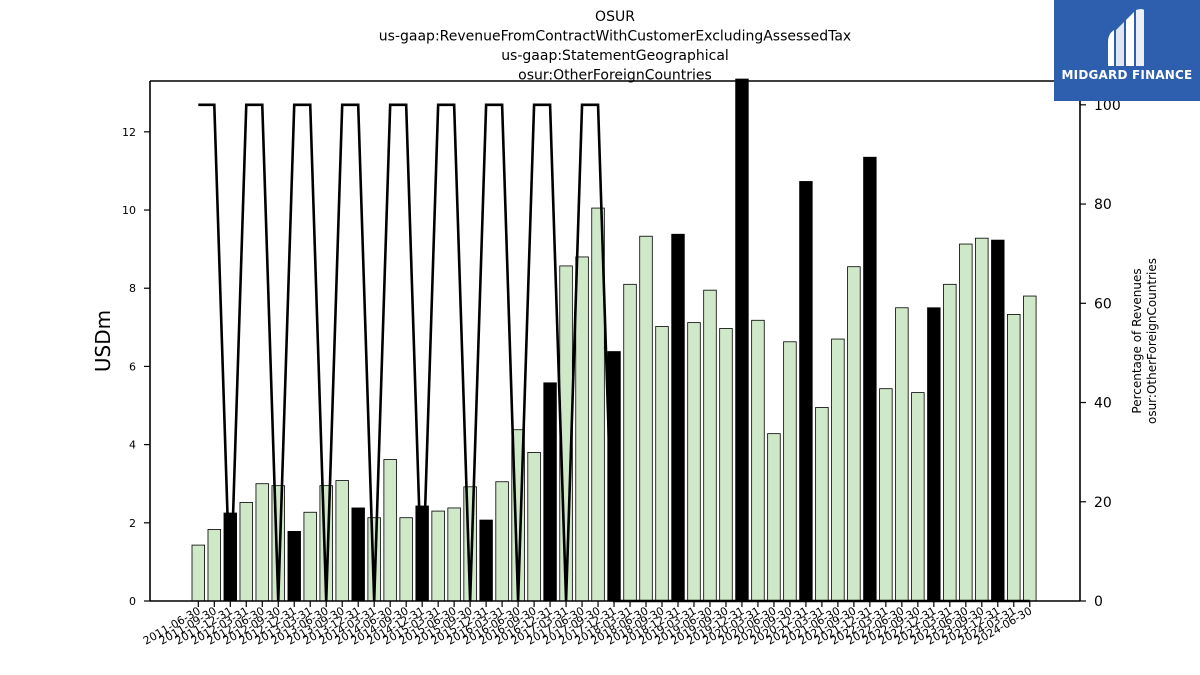  Describe the element at coordinates (1126, 37) in the screenshot. I see `logo-mark-icon` at that location.